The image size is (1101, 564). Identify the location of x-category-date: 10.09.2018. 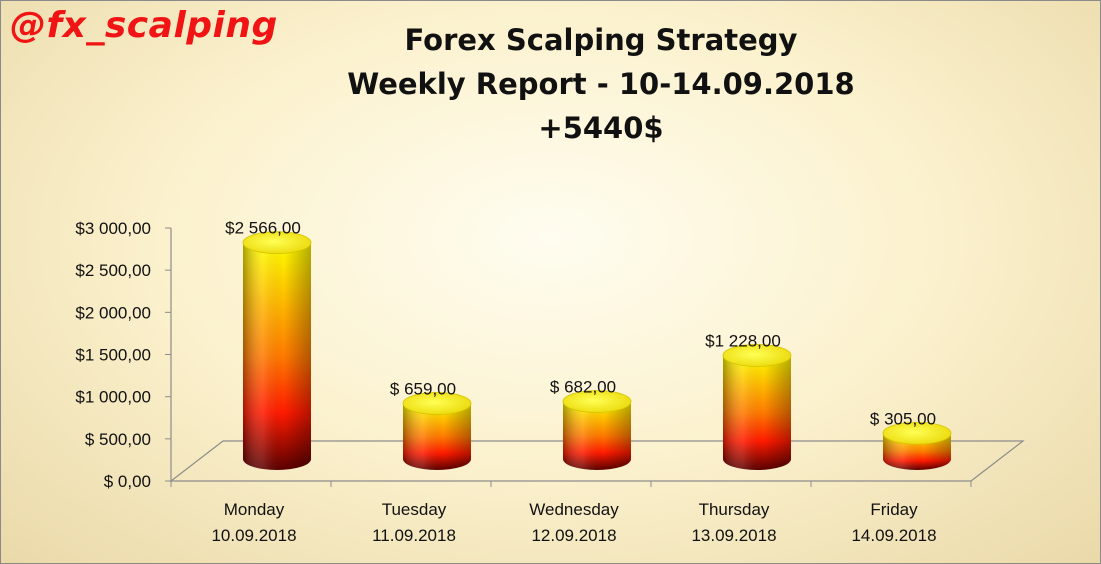
(253, 535).